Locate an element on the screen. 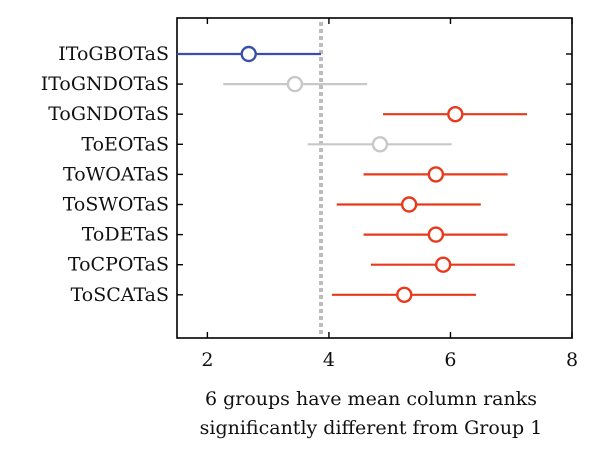 Image resolution: width=600 pixels, height=464 pixels. mean-marker-toscatas is located at coordinates (404, 294).